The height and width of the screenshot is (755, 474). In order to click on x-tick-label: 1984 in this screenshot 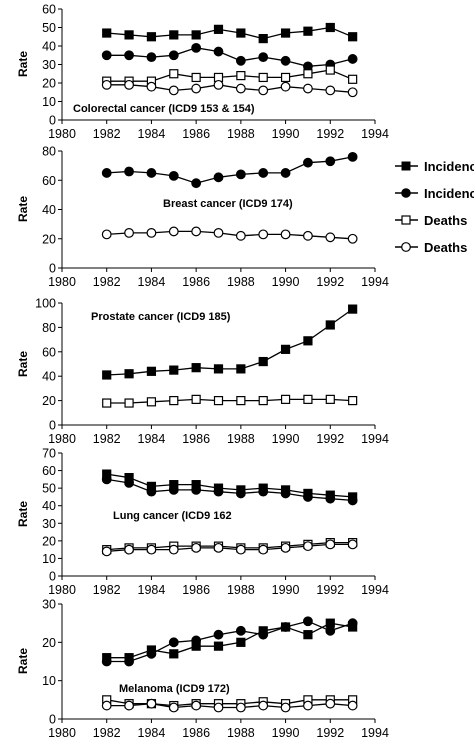, I will do `click(152, 282)`.